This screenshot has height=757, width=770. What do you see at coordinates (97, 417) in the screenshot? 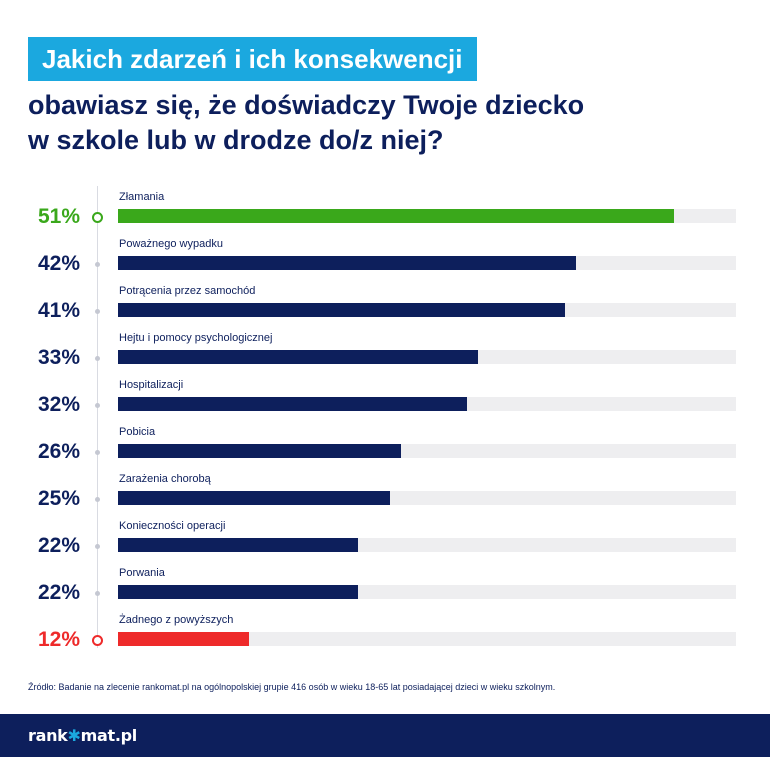
I see `axis-line` at bounding box center [97, 417].